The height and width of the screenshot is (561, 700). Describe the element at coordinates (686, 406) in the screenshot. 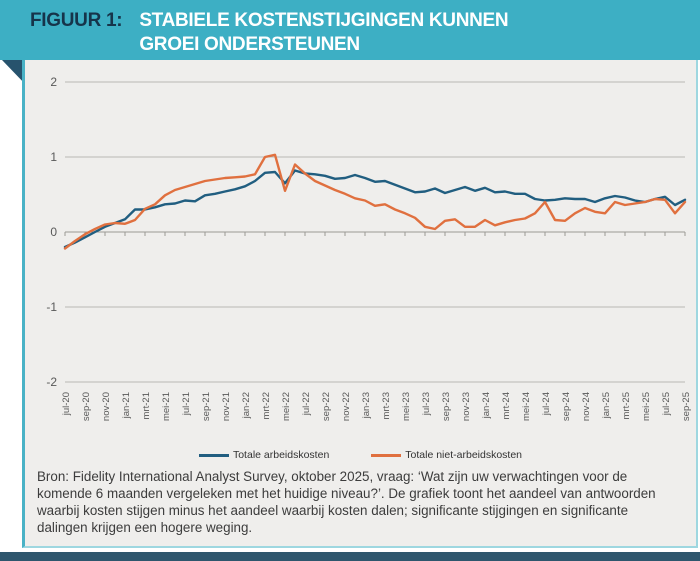

I see `x-axis-tick-label: sep-25` at that location.